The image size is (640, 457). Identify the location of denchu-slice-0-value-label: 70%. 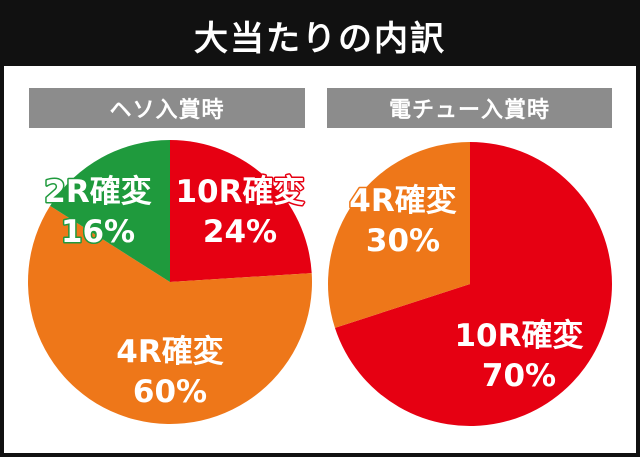
(519, 376).